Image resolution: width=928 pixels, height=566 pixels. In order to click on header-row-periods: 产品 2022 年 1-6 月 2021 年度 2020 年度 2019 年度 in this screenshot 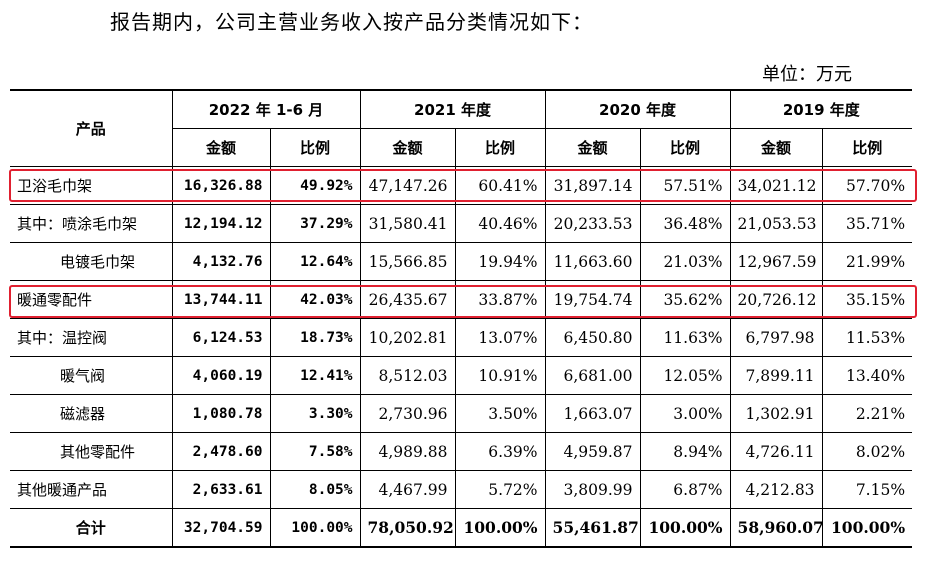, I will do `click(461, 128)`.